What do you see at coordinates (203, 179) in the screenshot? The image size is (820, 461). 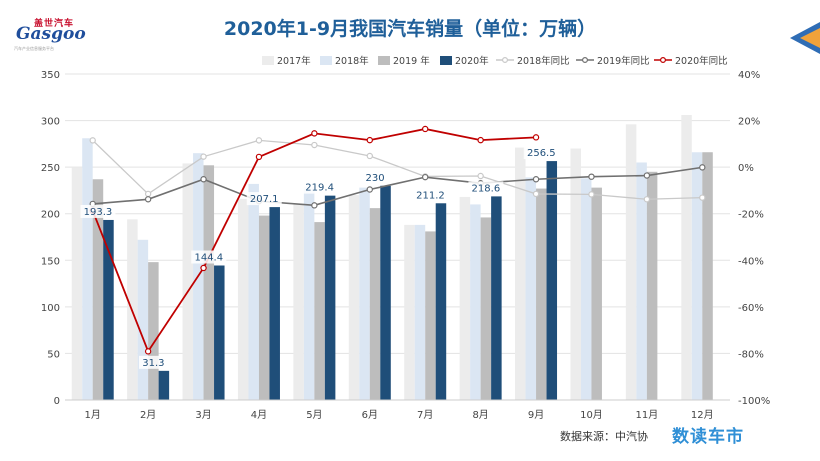 I see `point-2019年同比-3月` at bounding box center [203, 179].